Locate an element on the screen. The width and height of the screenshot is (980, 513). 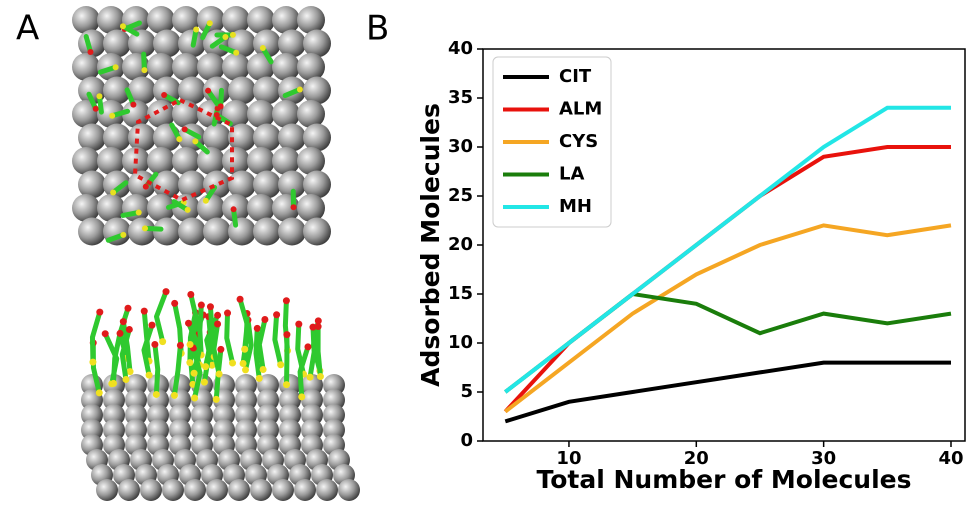
legend-label: MH is located at coordinates (575, 206).